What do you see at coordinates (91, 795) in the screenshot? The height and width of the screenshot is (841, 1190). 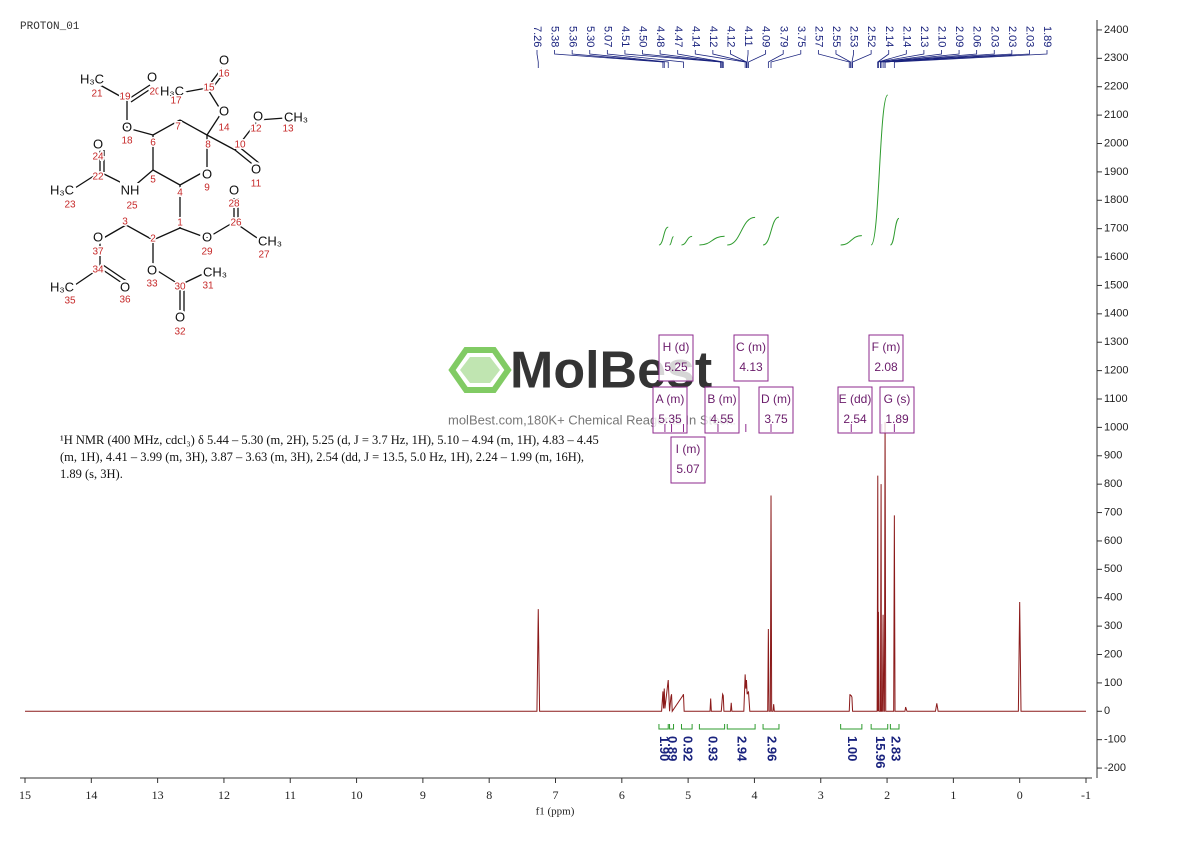 I see `x-tick-label: 14` at bounding box center [91, 795].